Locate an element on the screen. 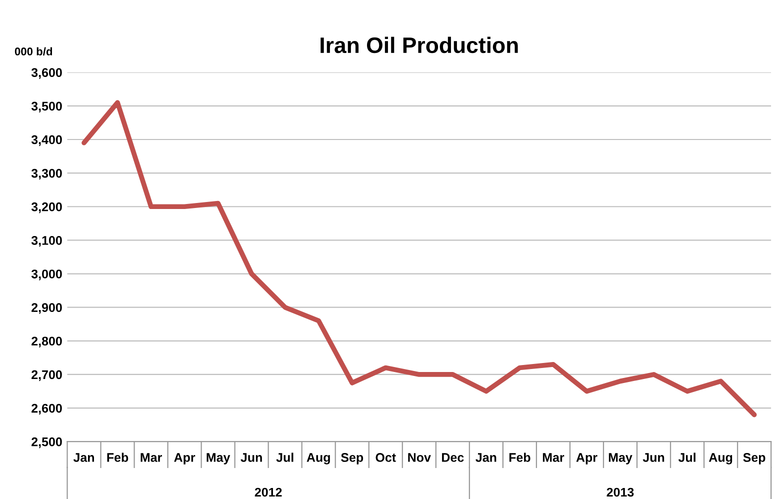  chart-title: Iran Oil Production is located at coordinates (419, 45).